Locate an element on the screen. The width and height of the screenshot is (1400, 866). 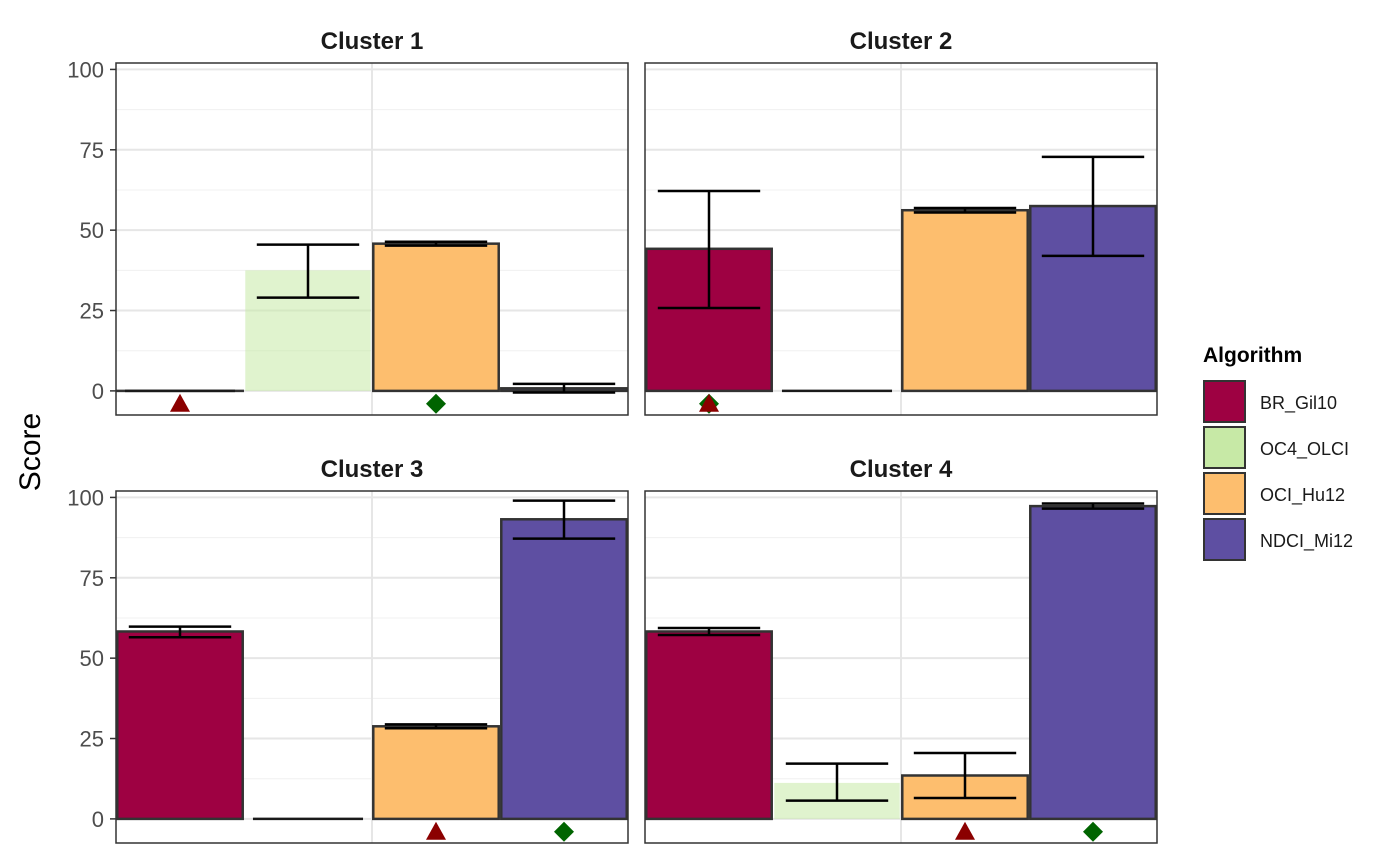
legend-item-ndci_mi12: NDCI_Mi12 is located at coordinates (1278, 539).